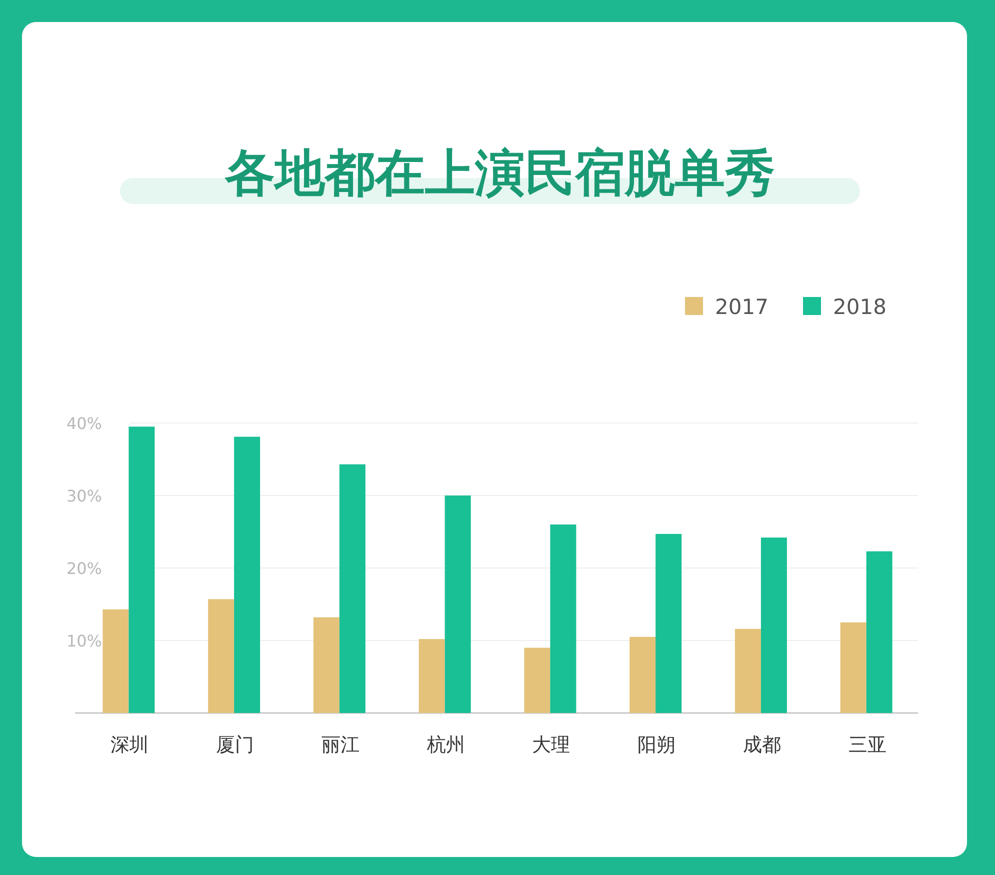 This screenshot has width=995, height=875. What do you see at coordinates (84, 423) in the screenshot?
I see `y-tick-label: 40%` at bounding box center [84, 423].